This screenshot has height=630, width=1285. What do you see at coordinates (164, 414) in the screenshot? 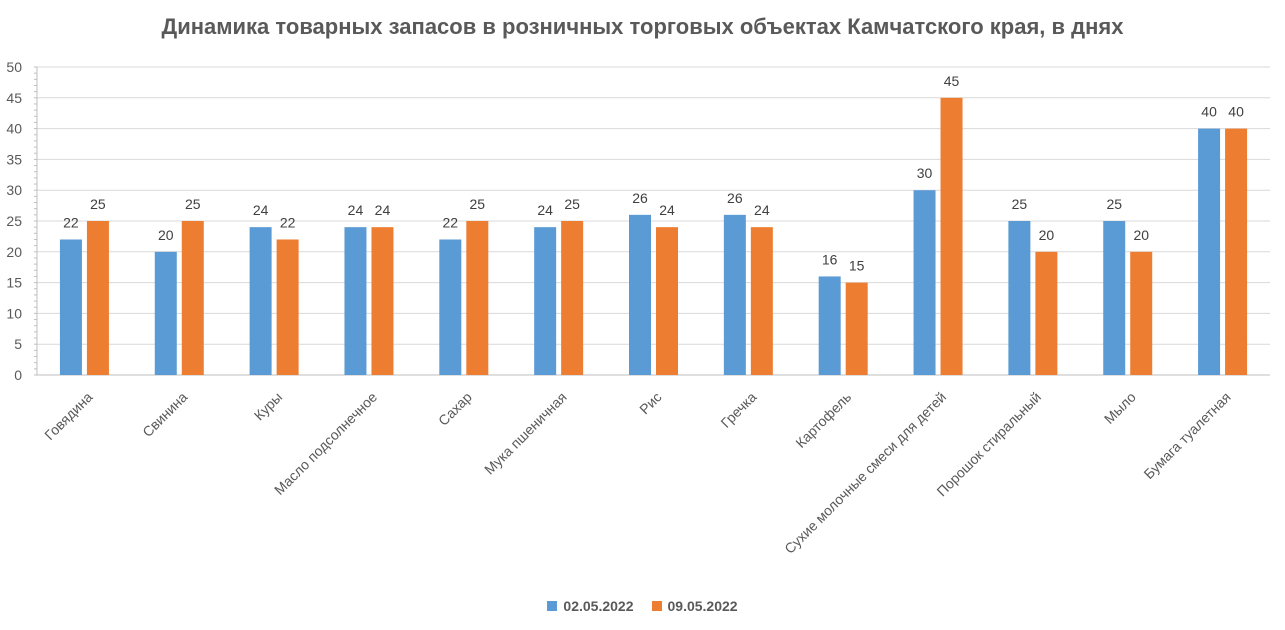
I see `x-category-label: Свинина` at bounding box center [164, 414].